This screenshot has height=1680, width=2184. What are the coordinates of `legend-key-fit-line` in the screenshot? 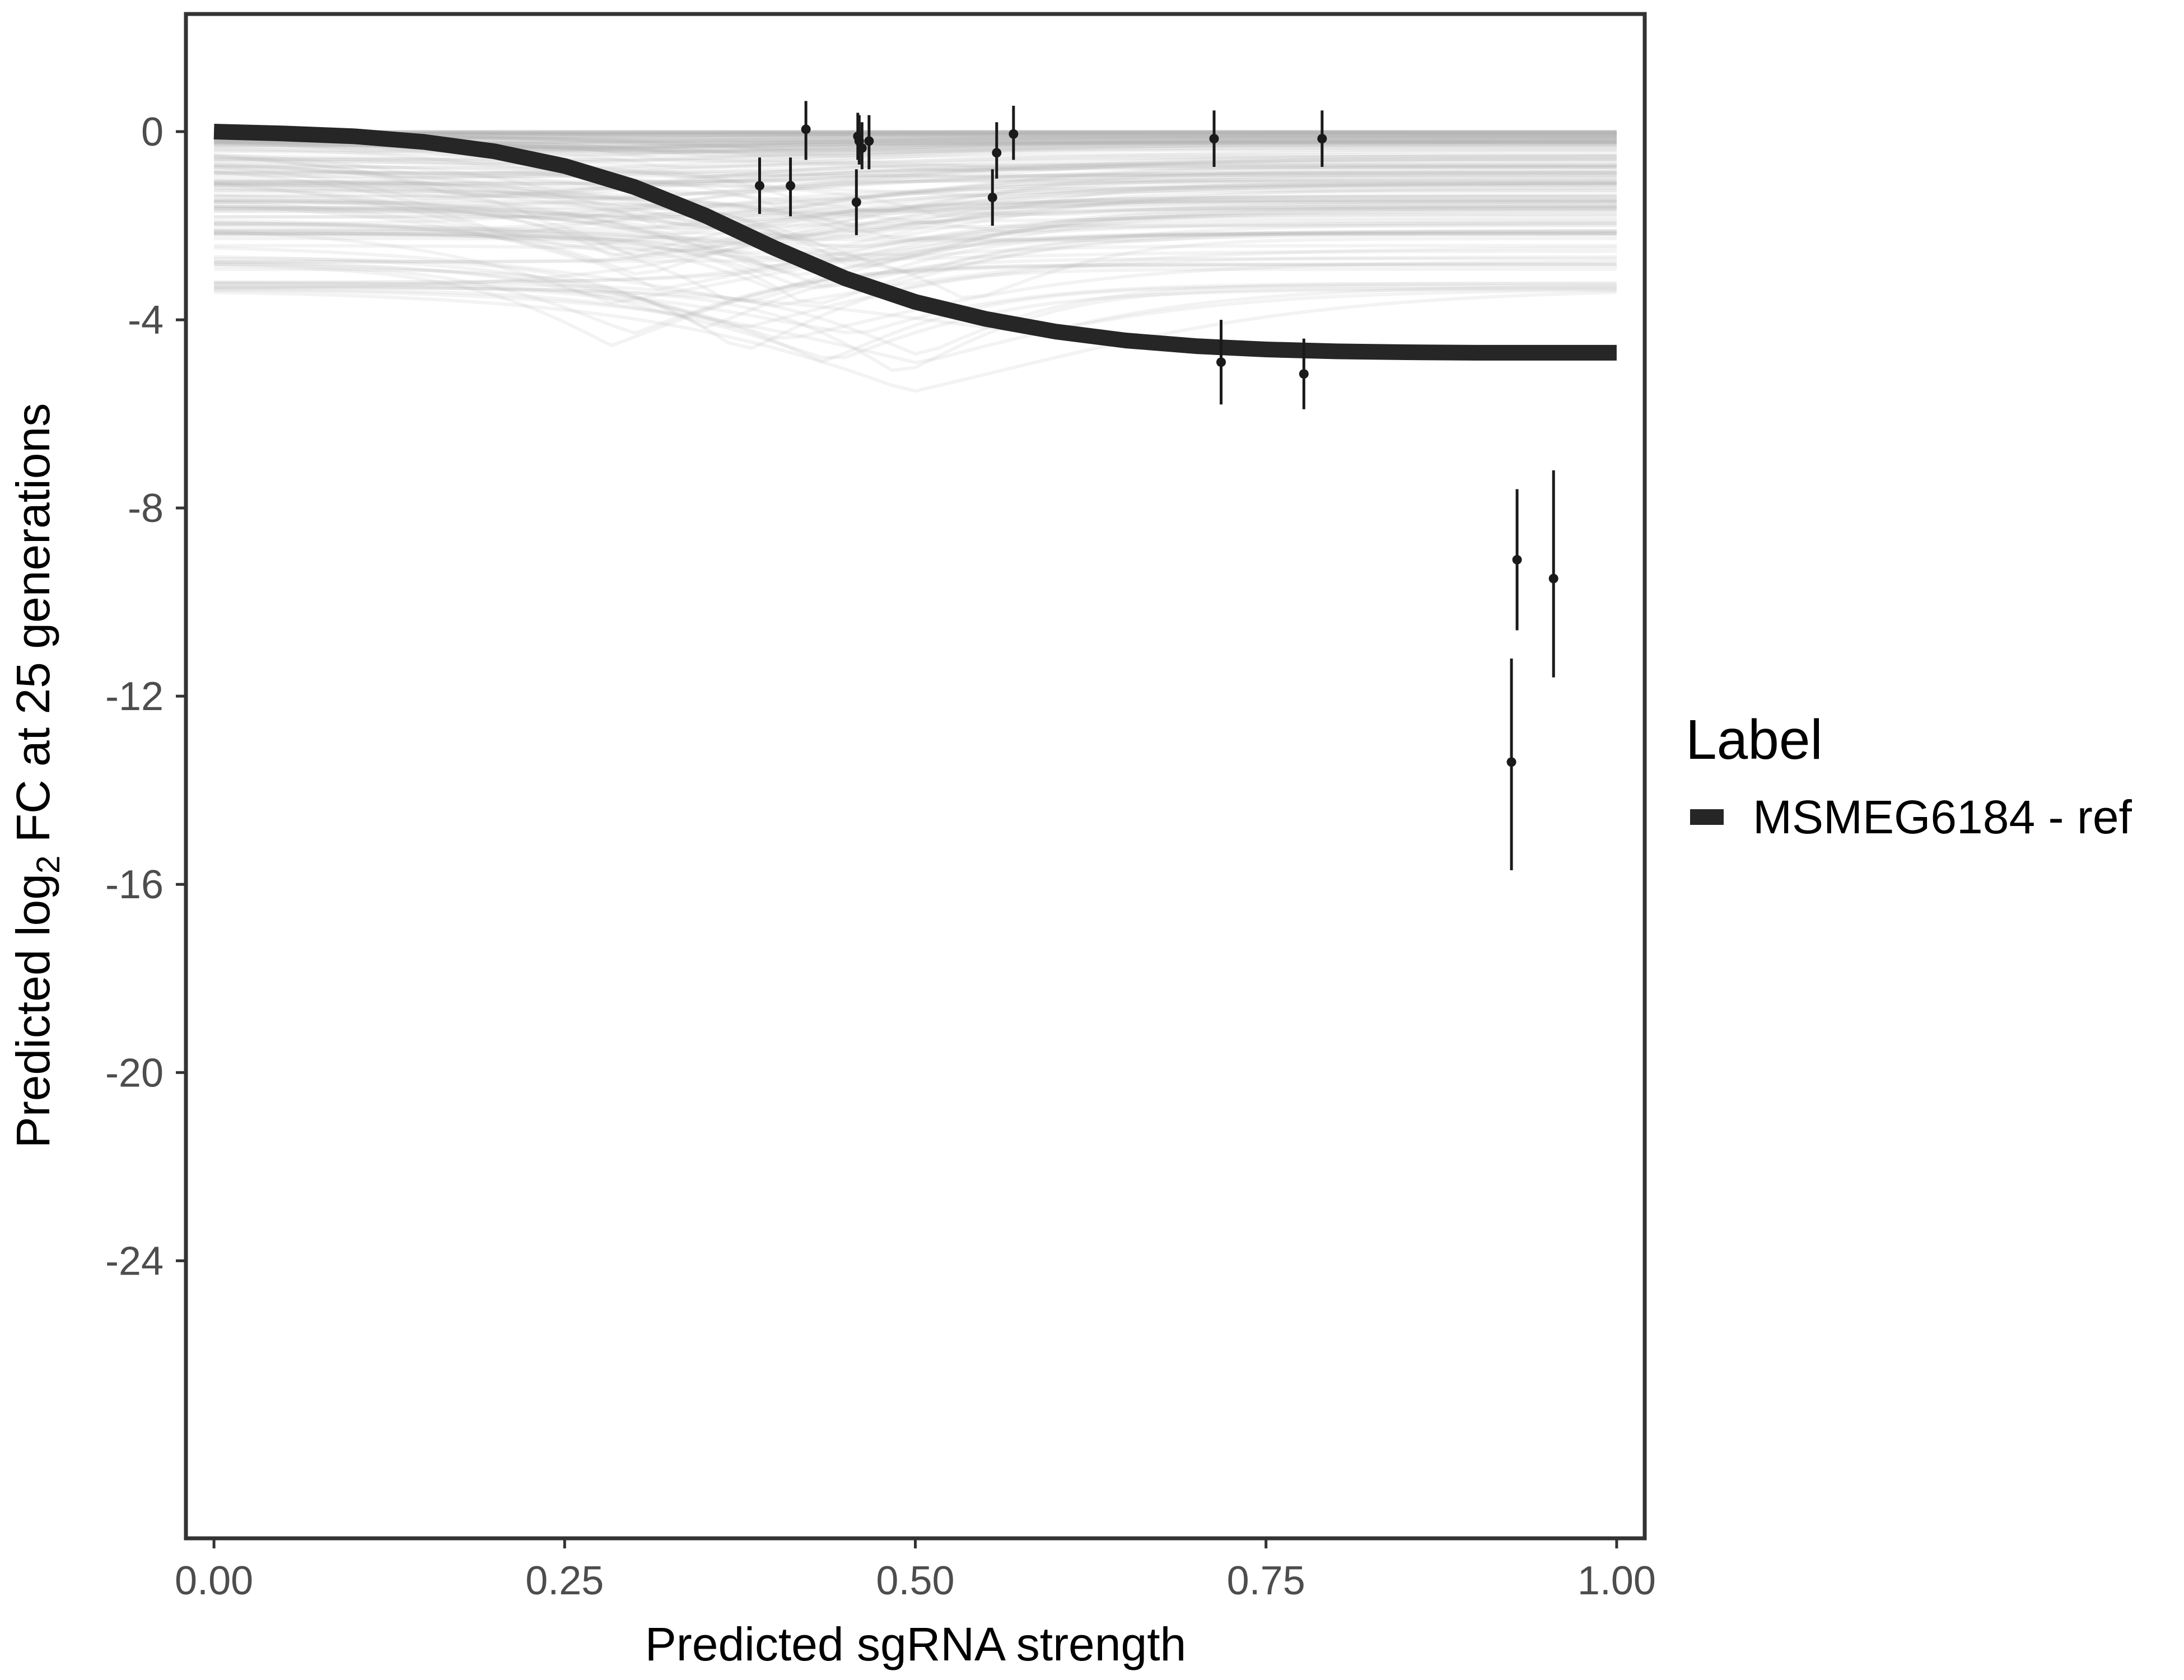 It's located at (1707, 817).